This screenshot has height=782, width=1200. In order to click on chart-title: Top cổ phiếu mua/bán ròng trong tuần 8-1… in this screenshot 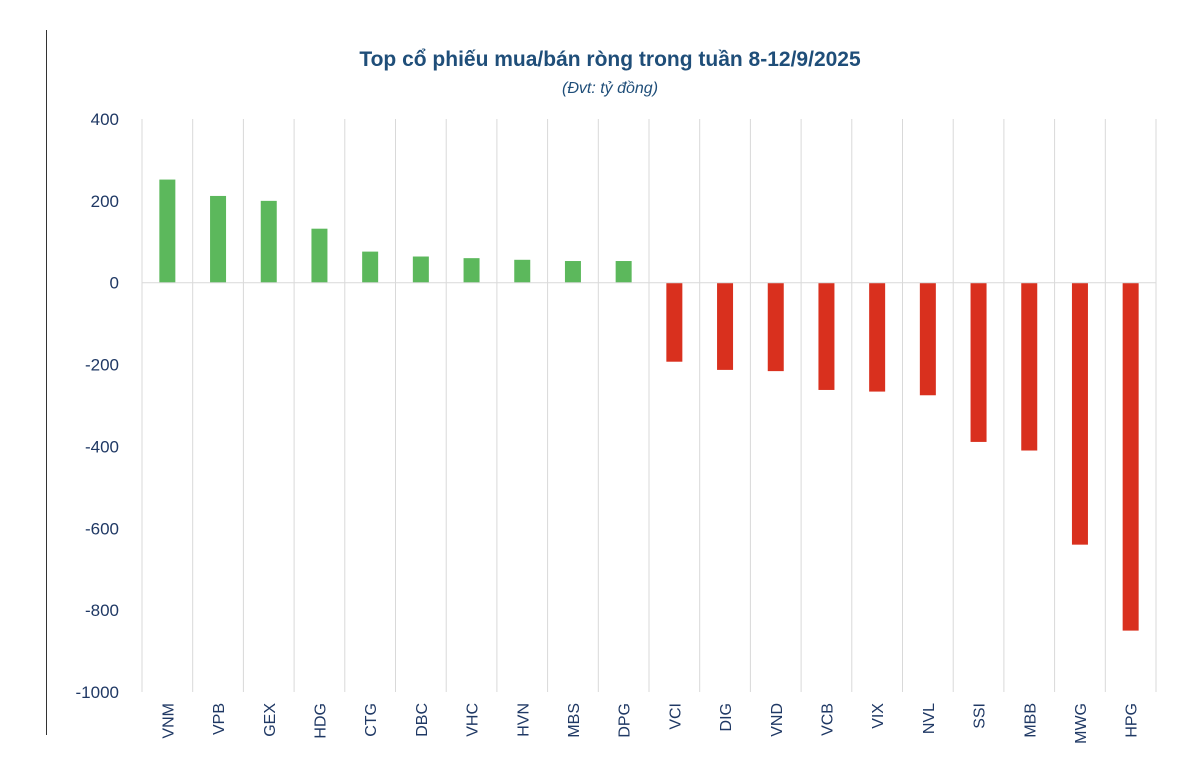, I will do `click(610, 59)`.